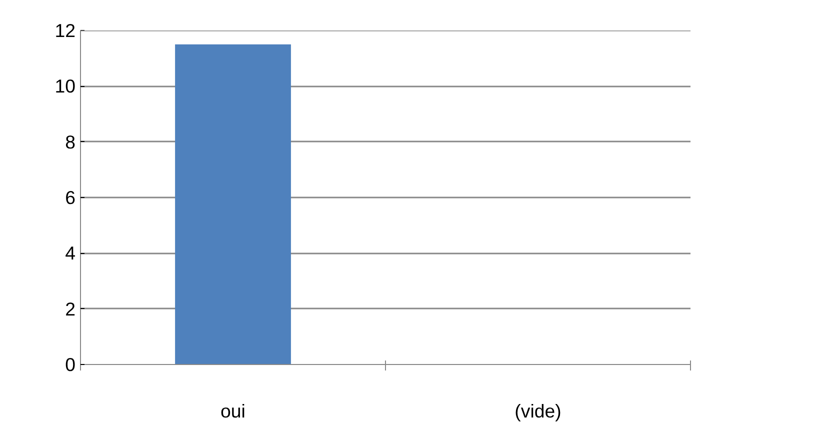 The image size is (827, 430). I want to click on y-tick-label: 0, so click(70, 364).